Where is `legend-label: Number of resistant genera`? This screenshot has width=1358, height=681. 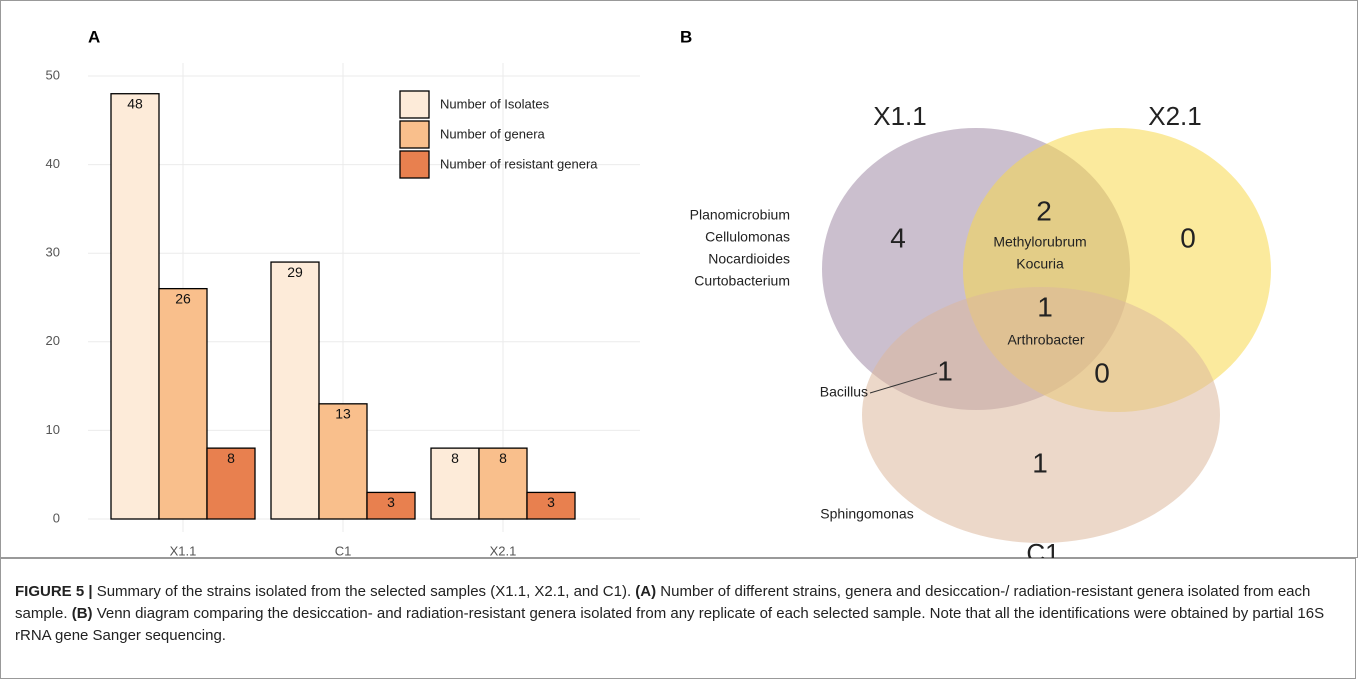 legend-label: Number of resistant genera is located at coordinates (519, 163).